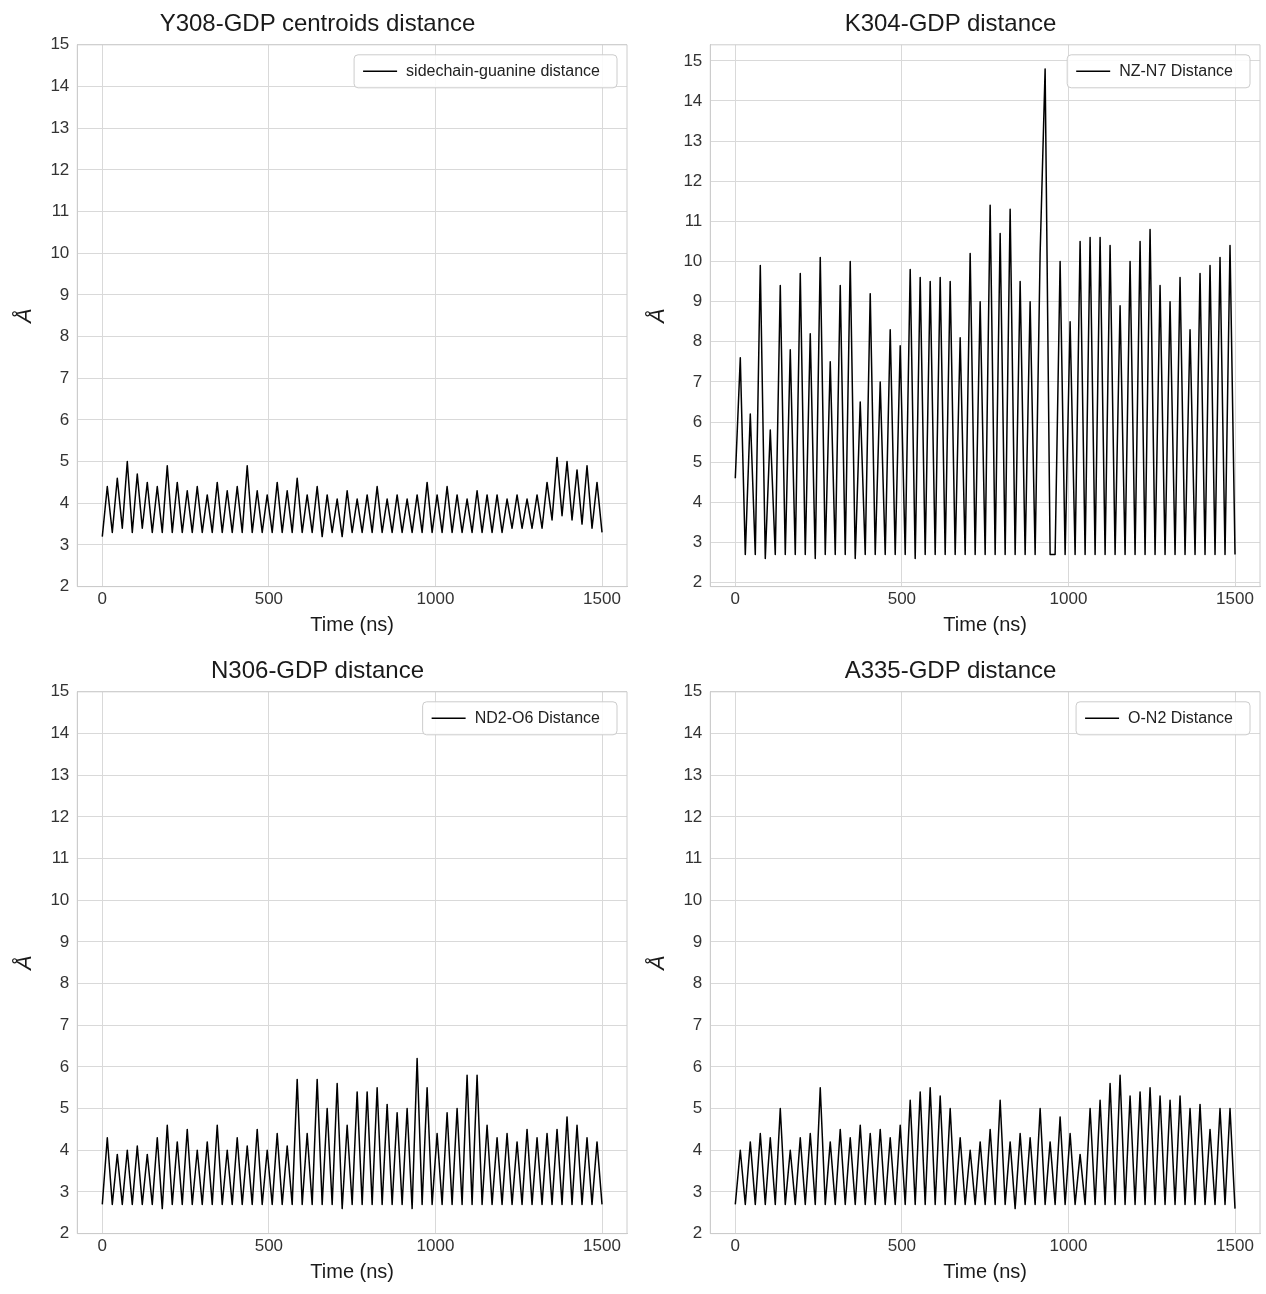 This screenshot has width=1266, height=1294. I want to click on legend-label: ND2-O6 Distance, so click(537, 717).